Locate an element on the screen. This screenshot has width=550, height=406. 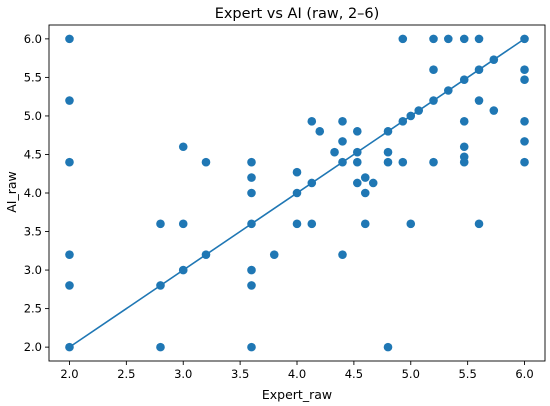
y-axis: 2.0 2.5 3.0 3.5 4.0 4.5 5.0 5.5 6.0 is located at coordinates (36, 193).